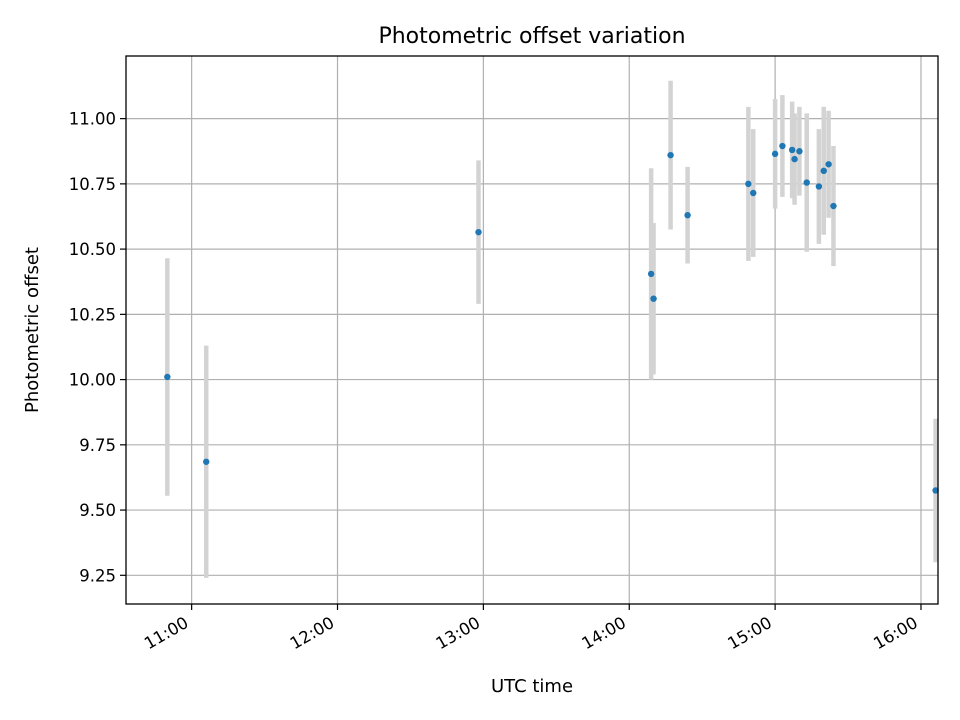 The height and width of the screenshot is (720, 960). I want to click on x-tick-label: 11:00, so click(166, 633).